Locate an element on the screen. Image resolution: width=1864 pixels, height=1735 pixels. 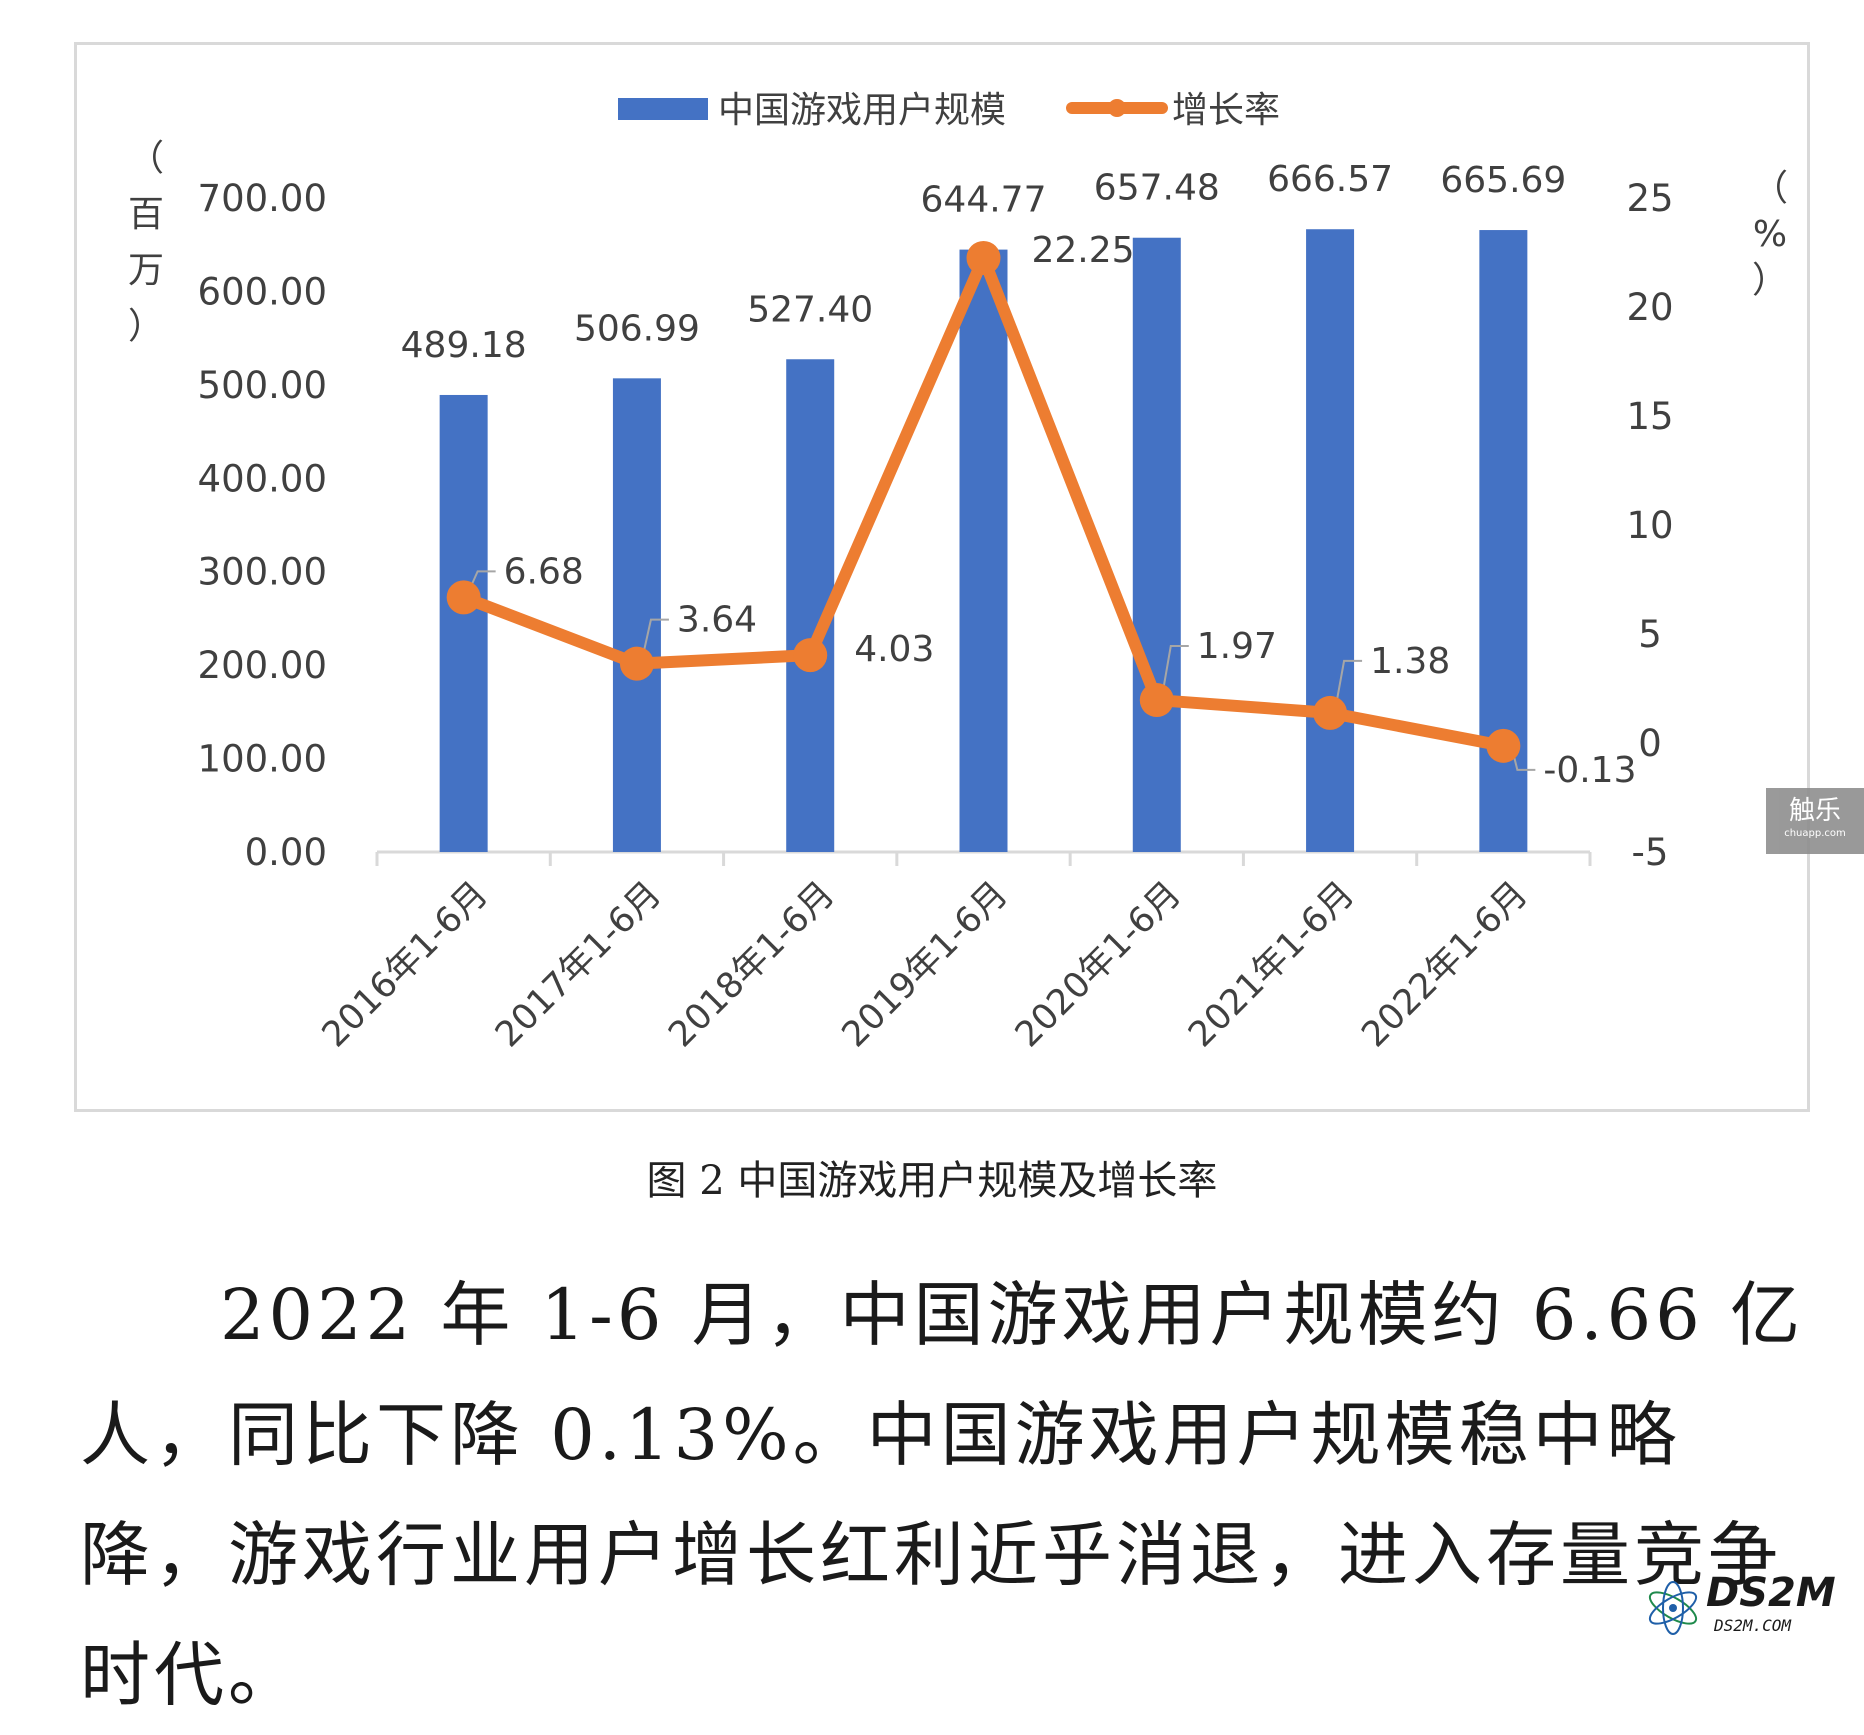
legend-line-marker is located at coordinates (1117, 108).